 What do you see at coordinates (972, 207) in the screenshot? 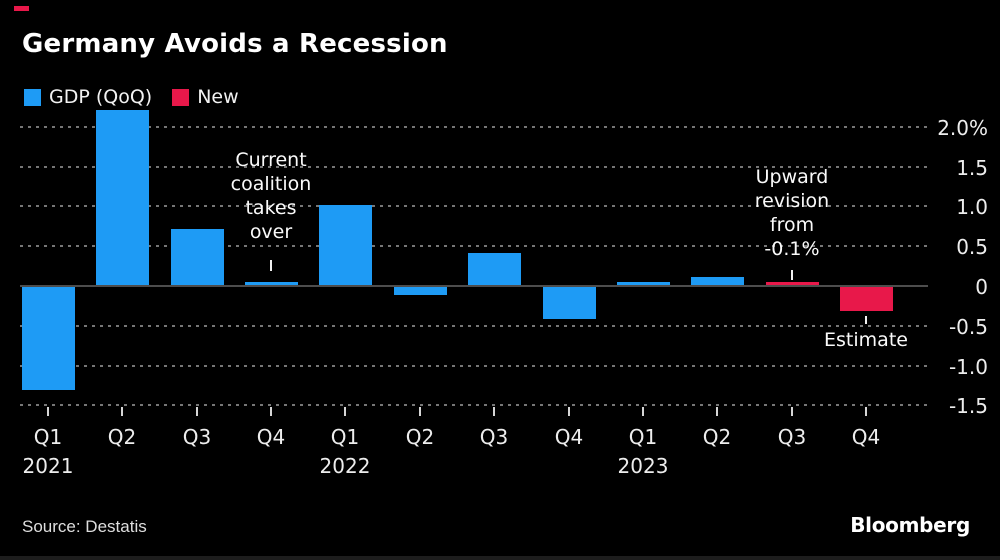
I see `y-tick-label-1.0: 1.0` at bounding box center [972, 207].